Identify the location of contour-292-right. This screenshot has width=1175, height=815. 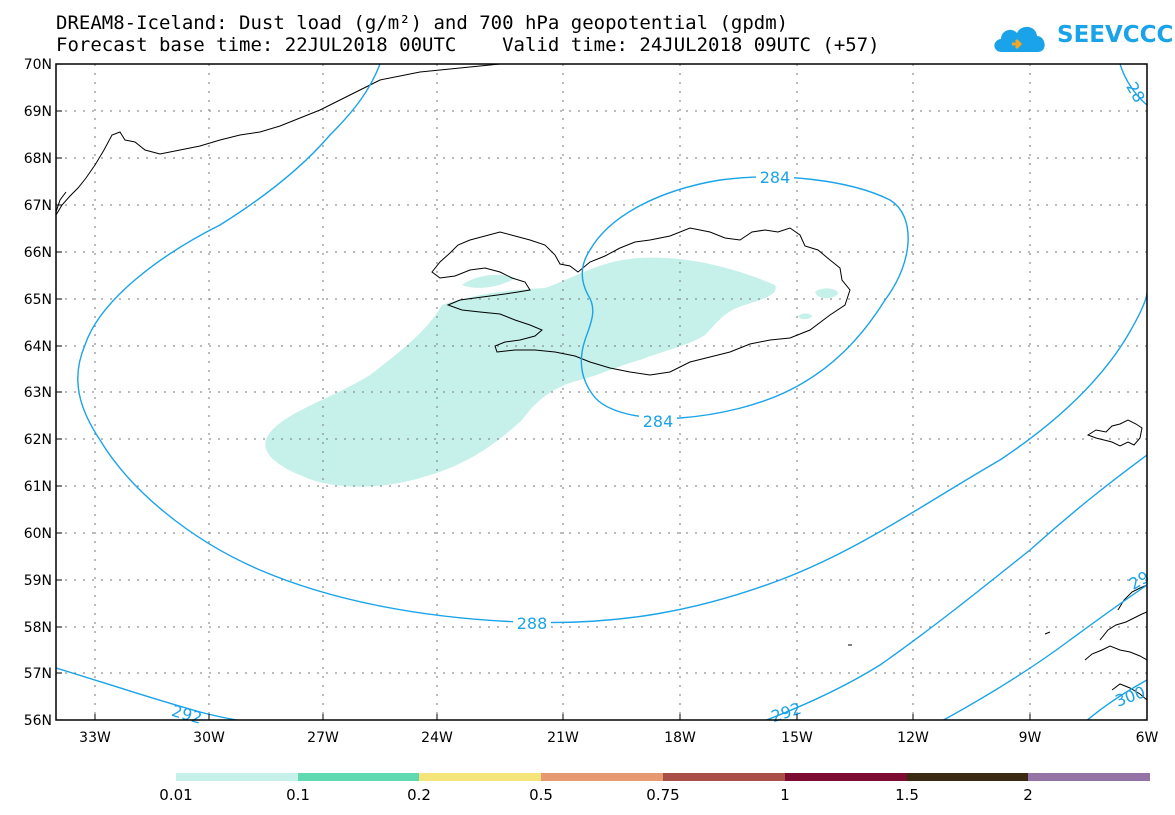
(955, 587).